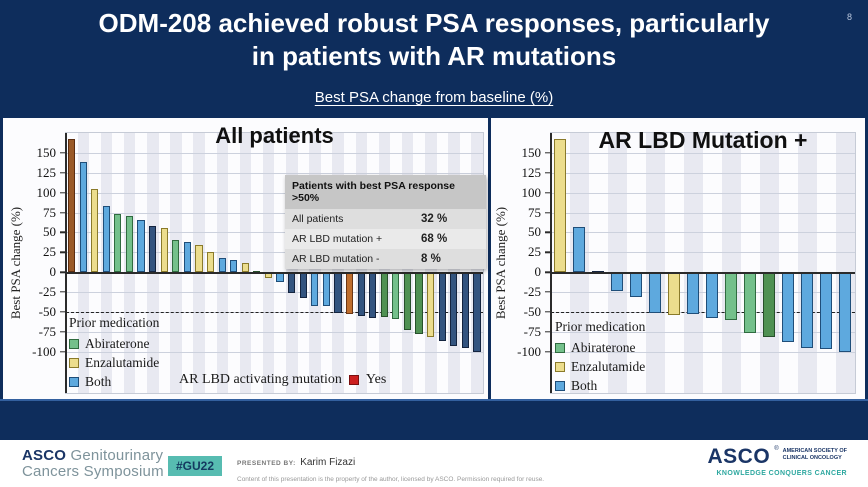 This screenshot has height=487, width=868. What do you see at coordinates (336, 259) in the screenshot?
I see `table-row-label: AR LBD mutation -` at bounding box center [336, 259].